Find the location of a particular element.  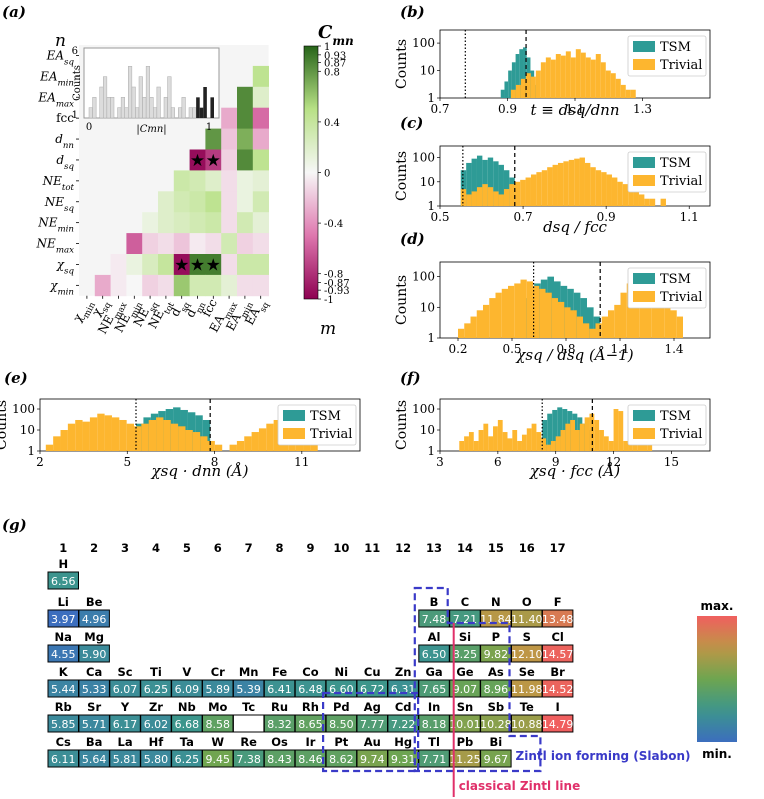

element-value: 11.98 is located at coordinates (527, 689).